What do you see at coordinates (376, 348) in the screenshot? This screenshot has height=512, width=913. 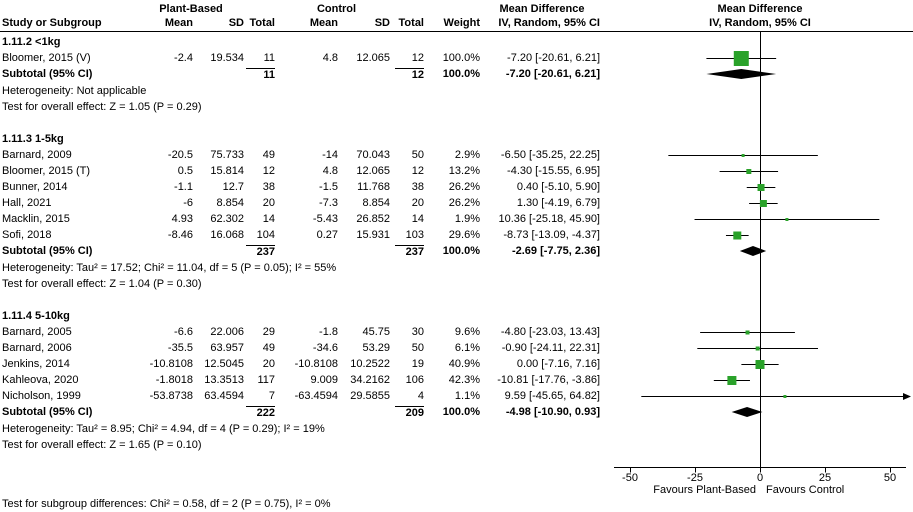 I see `study-sd2: 53.29` at bounding box center [376, 348].